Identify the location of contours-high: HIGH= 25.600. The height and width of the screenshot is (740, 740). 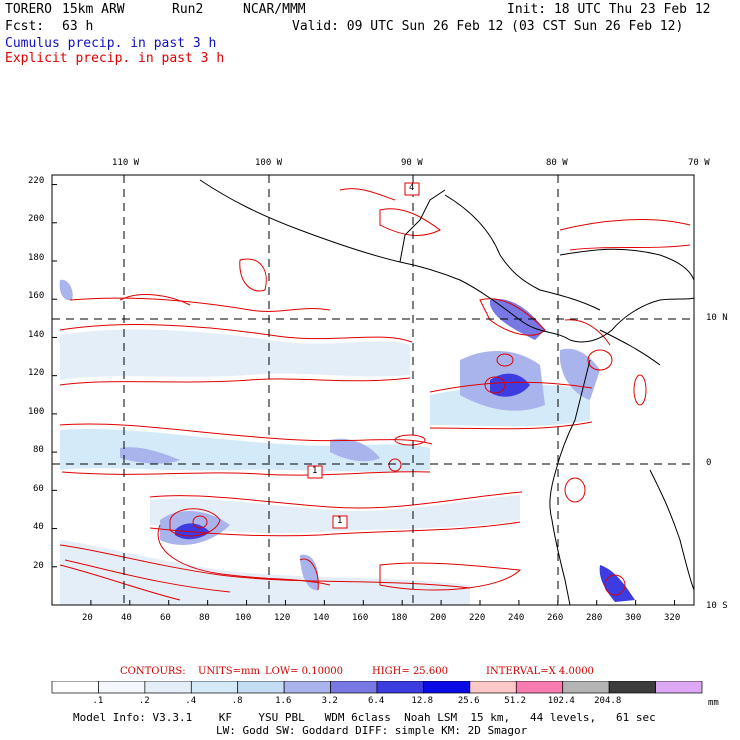
(410, 671).